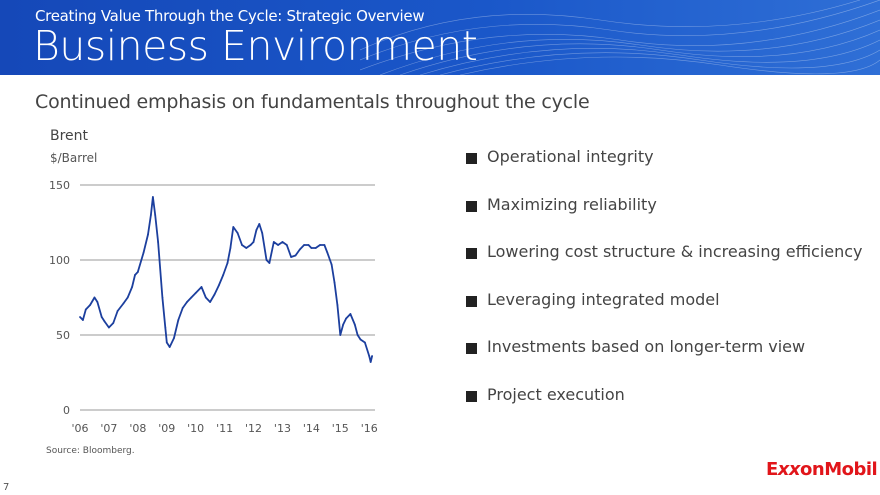  What do you see at coordinates (59, 260) in the screenshot?
I see `y-tick-label: 100` at bounding box center [59, 260].